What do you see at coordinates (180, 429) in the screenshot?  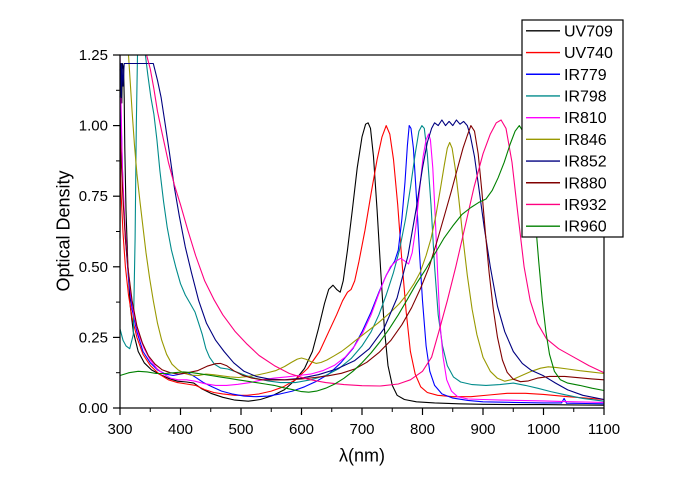 I see `x-tick-label: 400` at bounding box center [180, 429].